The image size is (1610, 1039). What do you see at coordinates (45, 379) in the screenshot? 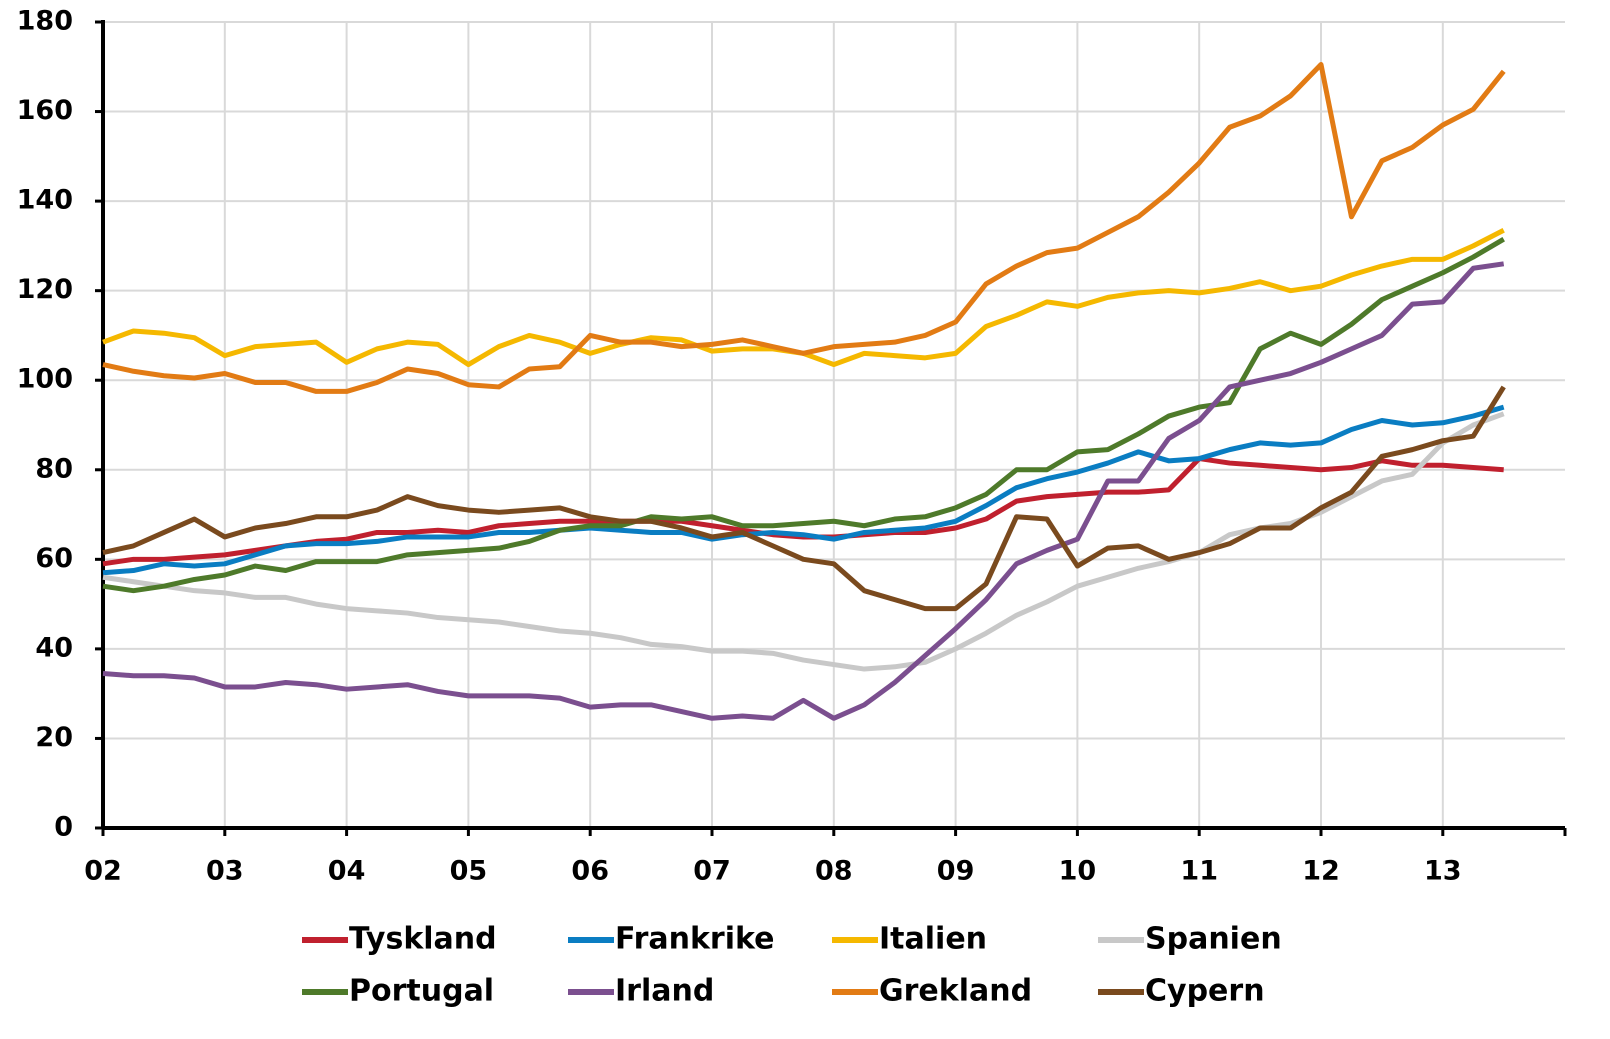
I see `y-tick-label: 100` at bounding box center [45, 379].